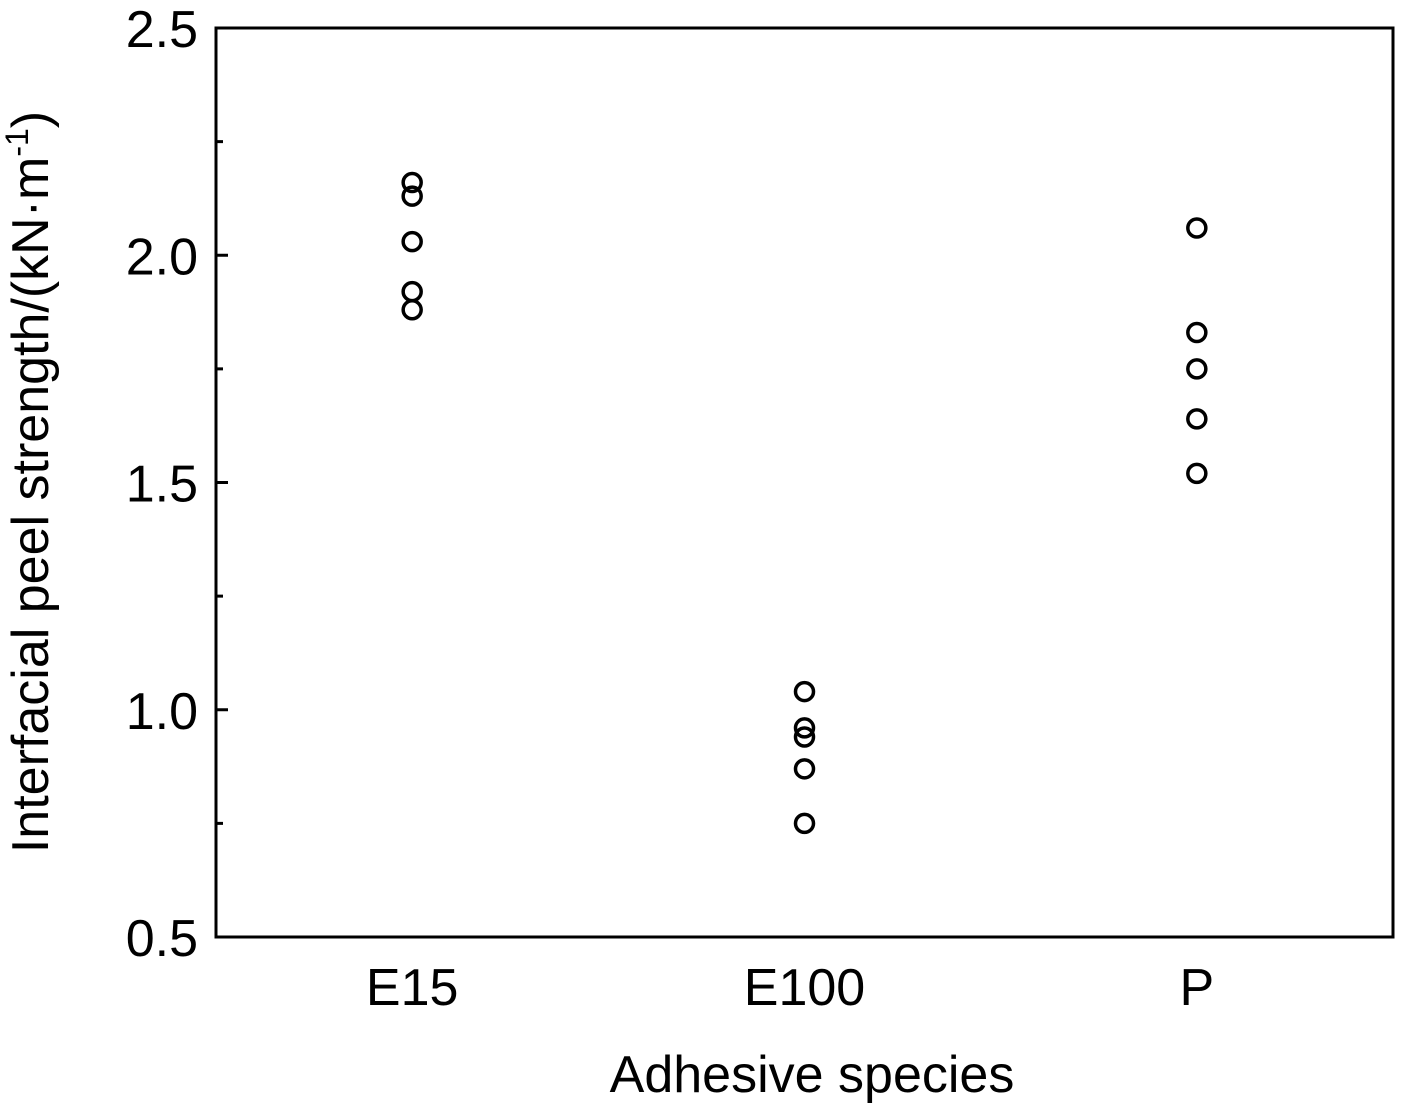 The height and width of the screenshot is (1108, 1402). Describe the element at coordinates (162, 30) in the screenshot. I see `y-tick-label: 2.5` at that location.